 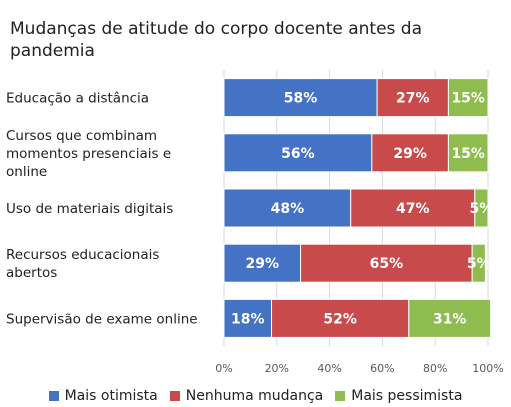 I want to click on category-label-line: Supervisão de exame online, so click(x=102, y=319).